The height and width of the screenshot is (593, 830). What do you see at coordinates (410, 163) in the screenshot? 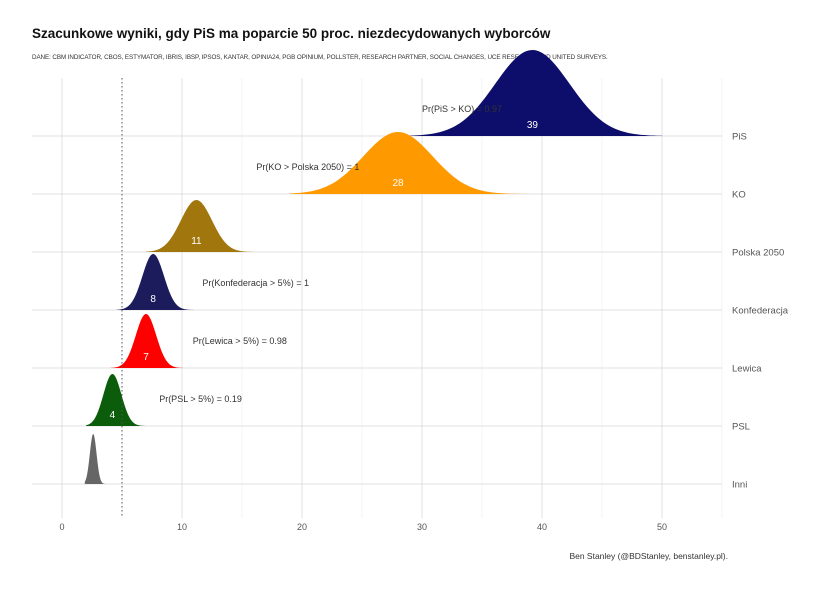
I see `density-ko` at bounding box center [410, 163].